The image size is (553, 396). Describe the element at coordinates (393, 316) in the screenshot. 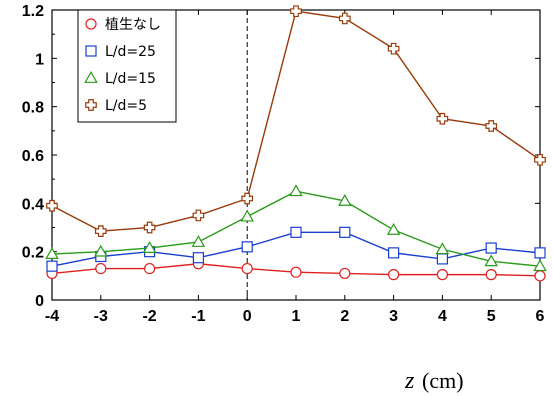

I see `x-tick-label: 3` at that location.